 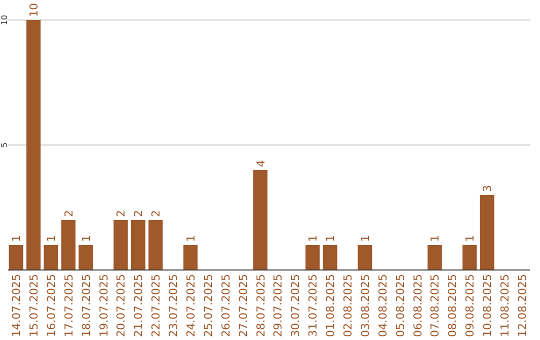 I want to click on x-tick-label: 24.07.2025, so click(x=191, y=305).